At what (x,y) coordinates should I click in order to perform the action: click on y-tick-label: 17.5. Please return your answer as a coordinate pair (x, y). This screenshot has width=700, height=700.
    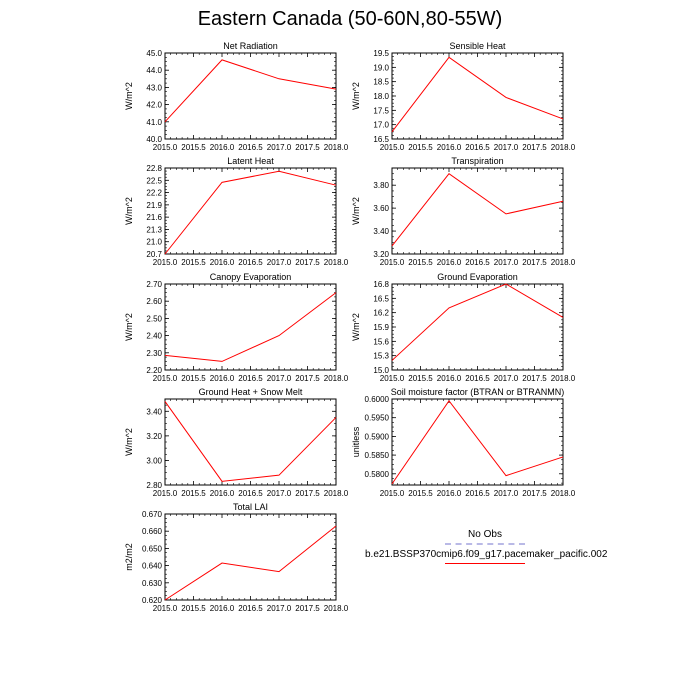
    Looking at the image, I should click on (381, 110).